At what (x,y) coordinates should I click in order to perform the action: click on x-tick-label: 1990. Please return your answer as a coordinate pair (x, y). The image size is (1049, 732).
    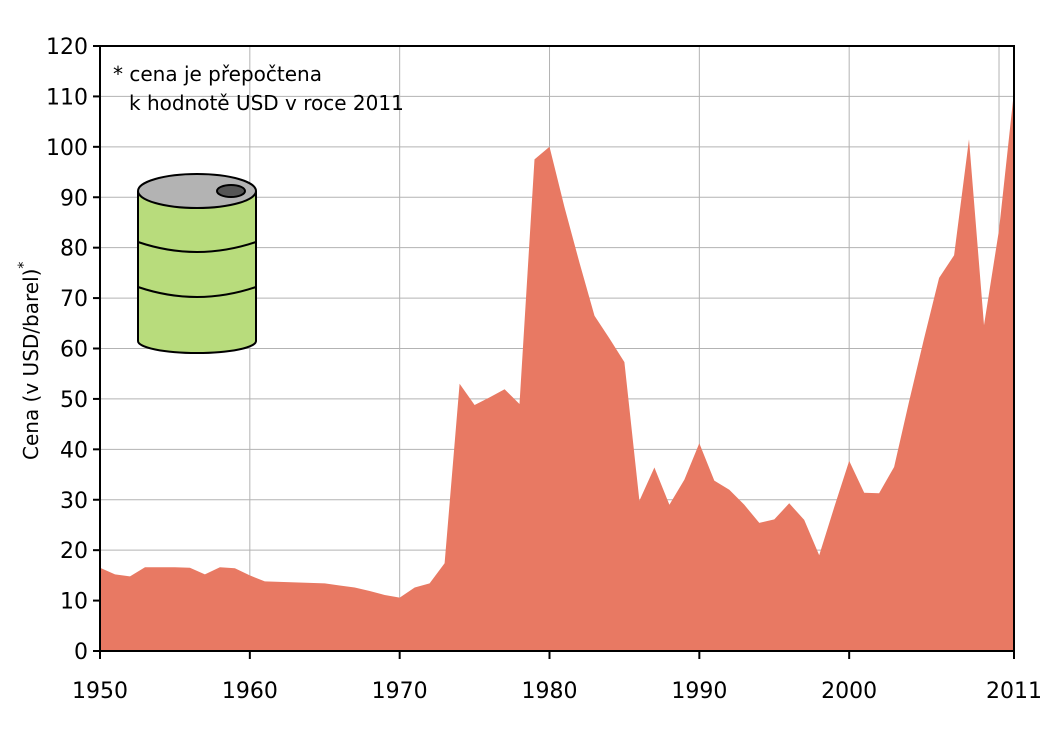
    Looking at the image, I should click on (699, 691).